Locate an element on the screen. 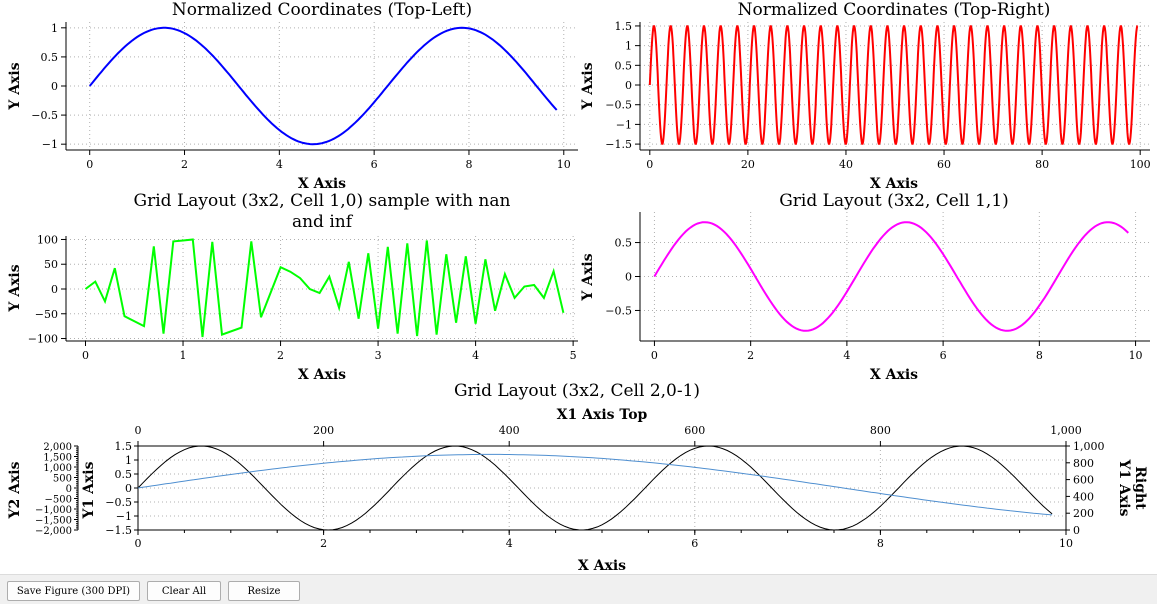 The height and width of the screenshot is (604, 1157). x-tick-label: 40 is located at coordinates (846, 164).